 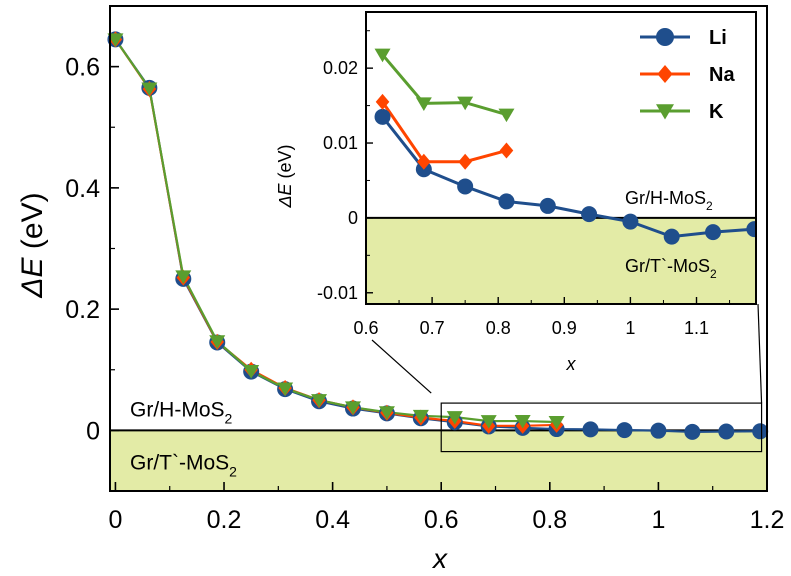 I want to click on inset-x-tick-label: 0.7, so click(x=432, y=328).